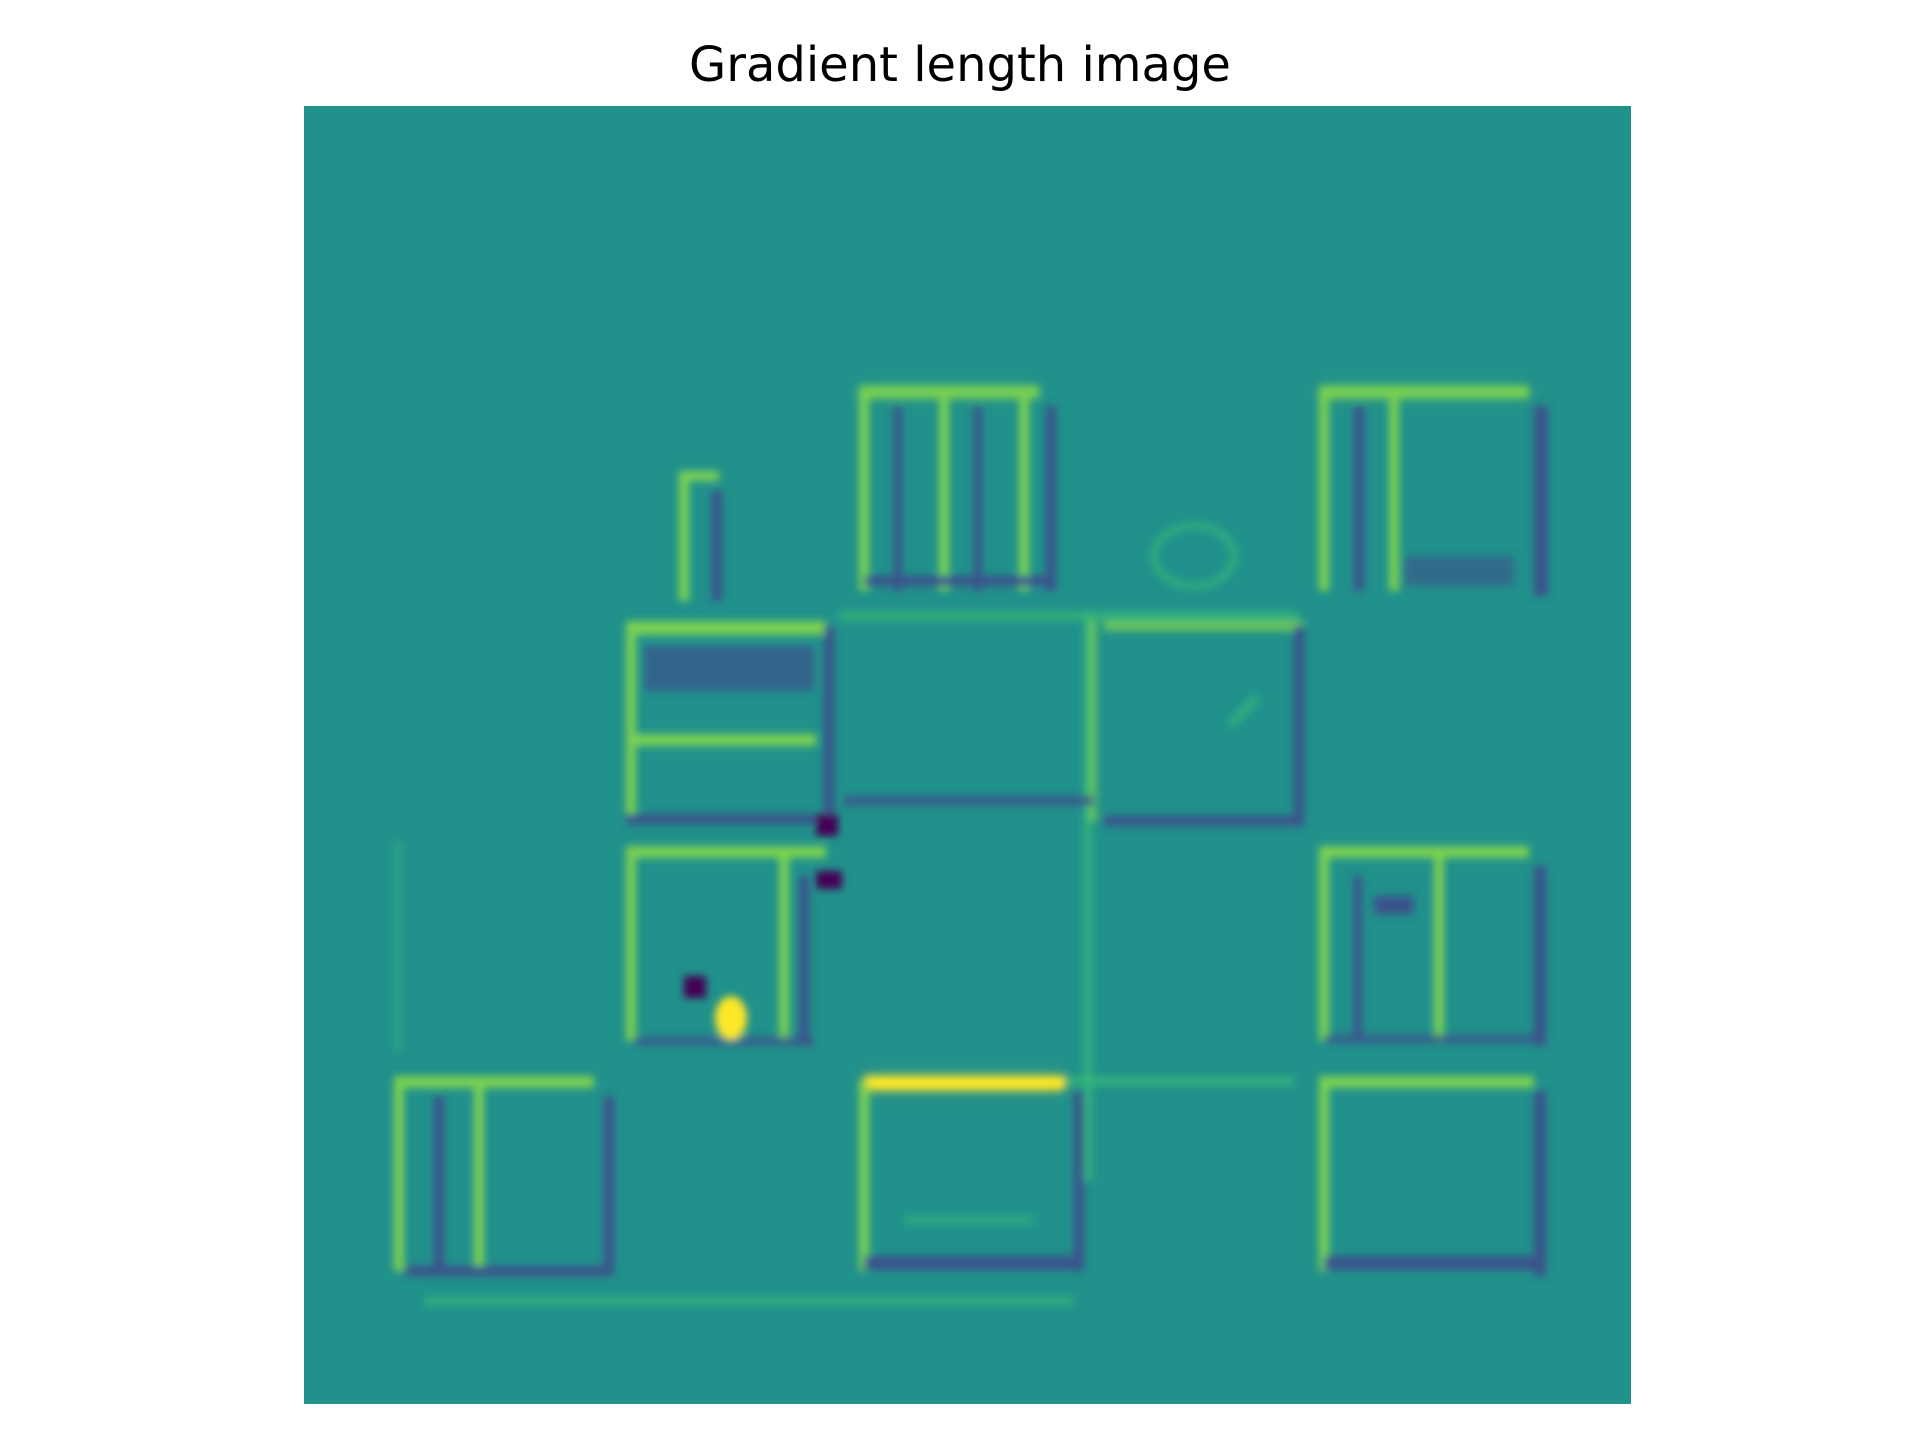 This screenshot has height=1440, width=1920. What do you see at coordinates (1206, 625) in the screenshot?
I see `faint-shape` at bounding box center [1206, 625].